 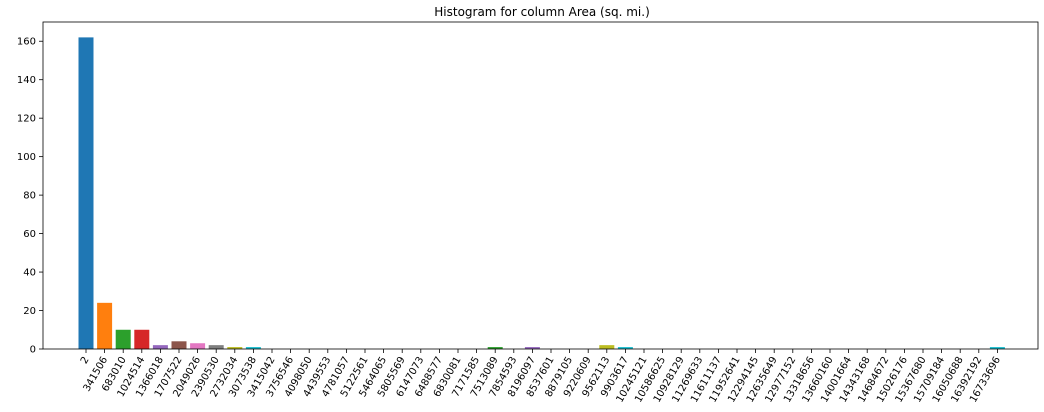 I want to click on y-tick-label: 140, so click(x=26, y=80).